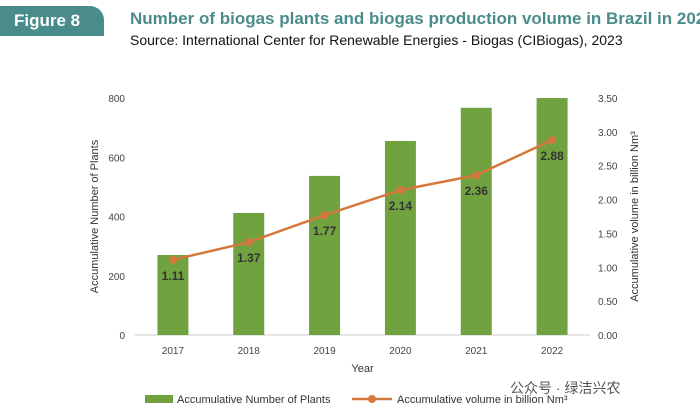  What do you see at coordinates (608, 268) in the screenshot?
I see `y2-tick-label: 1.00` at bounding box center [608, 268].